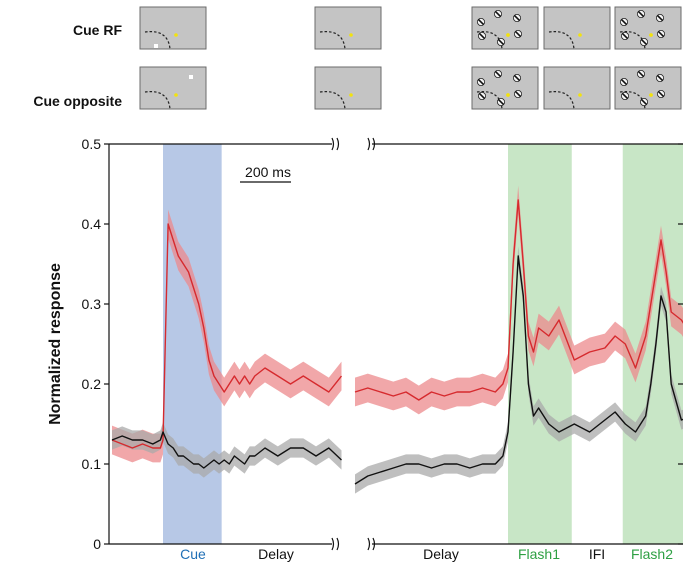 The image size is (683, 564). Describe the element at coordinates (193, 554) in the screenshot. I see `epoch-label-cue: Cue` at that location.